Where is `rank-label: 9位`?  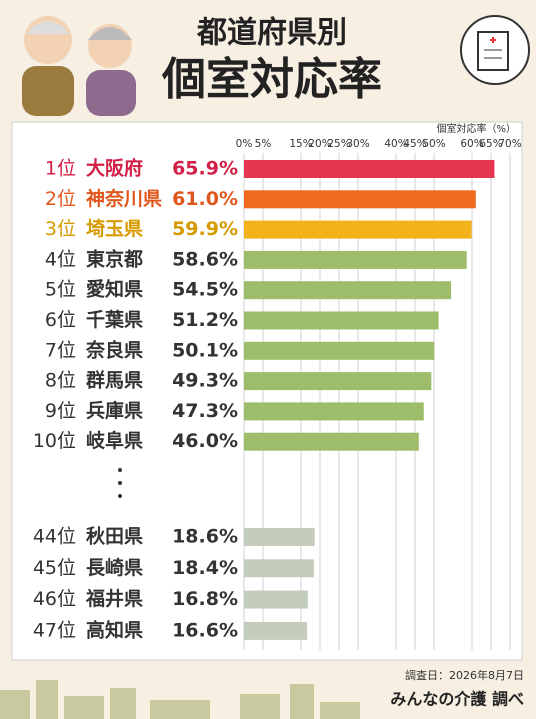
rank-label: 9位 is located at coordinates (60, 411).